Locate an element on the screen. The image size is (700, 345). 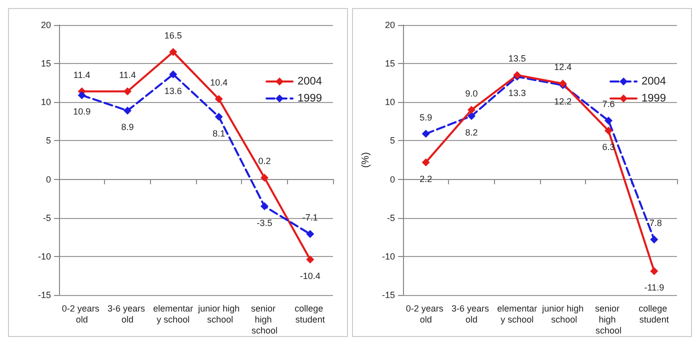
data-label: -7.8 is located at coordinates (654, 223).